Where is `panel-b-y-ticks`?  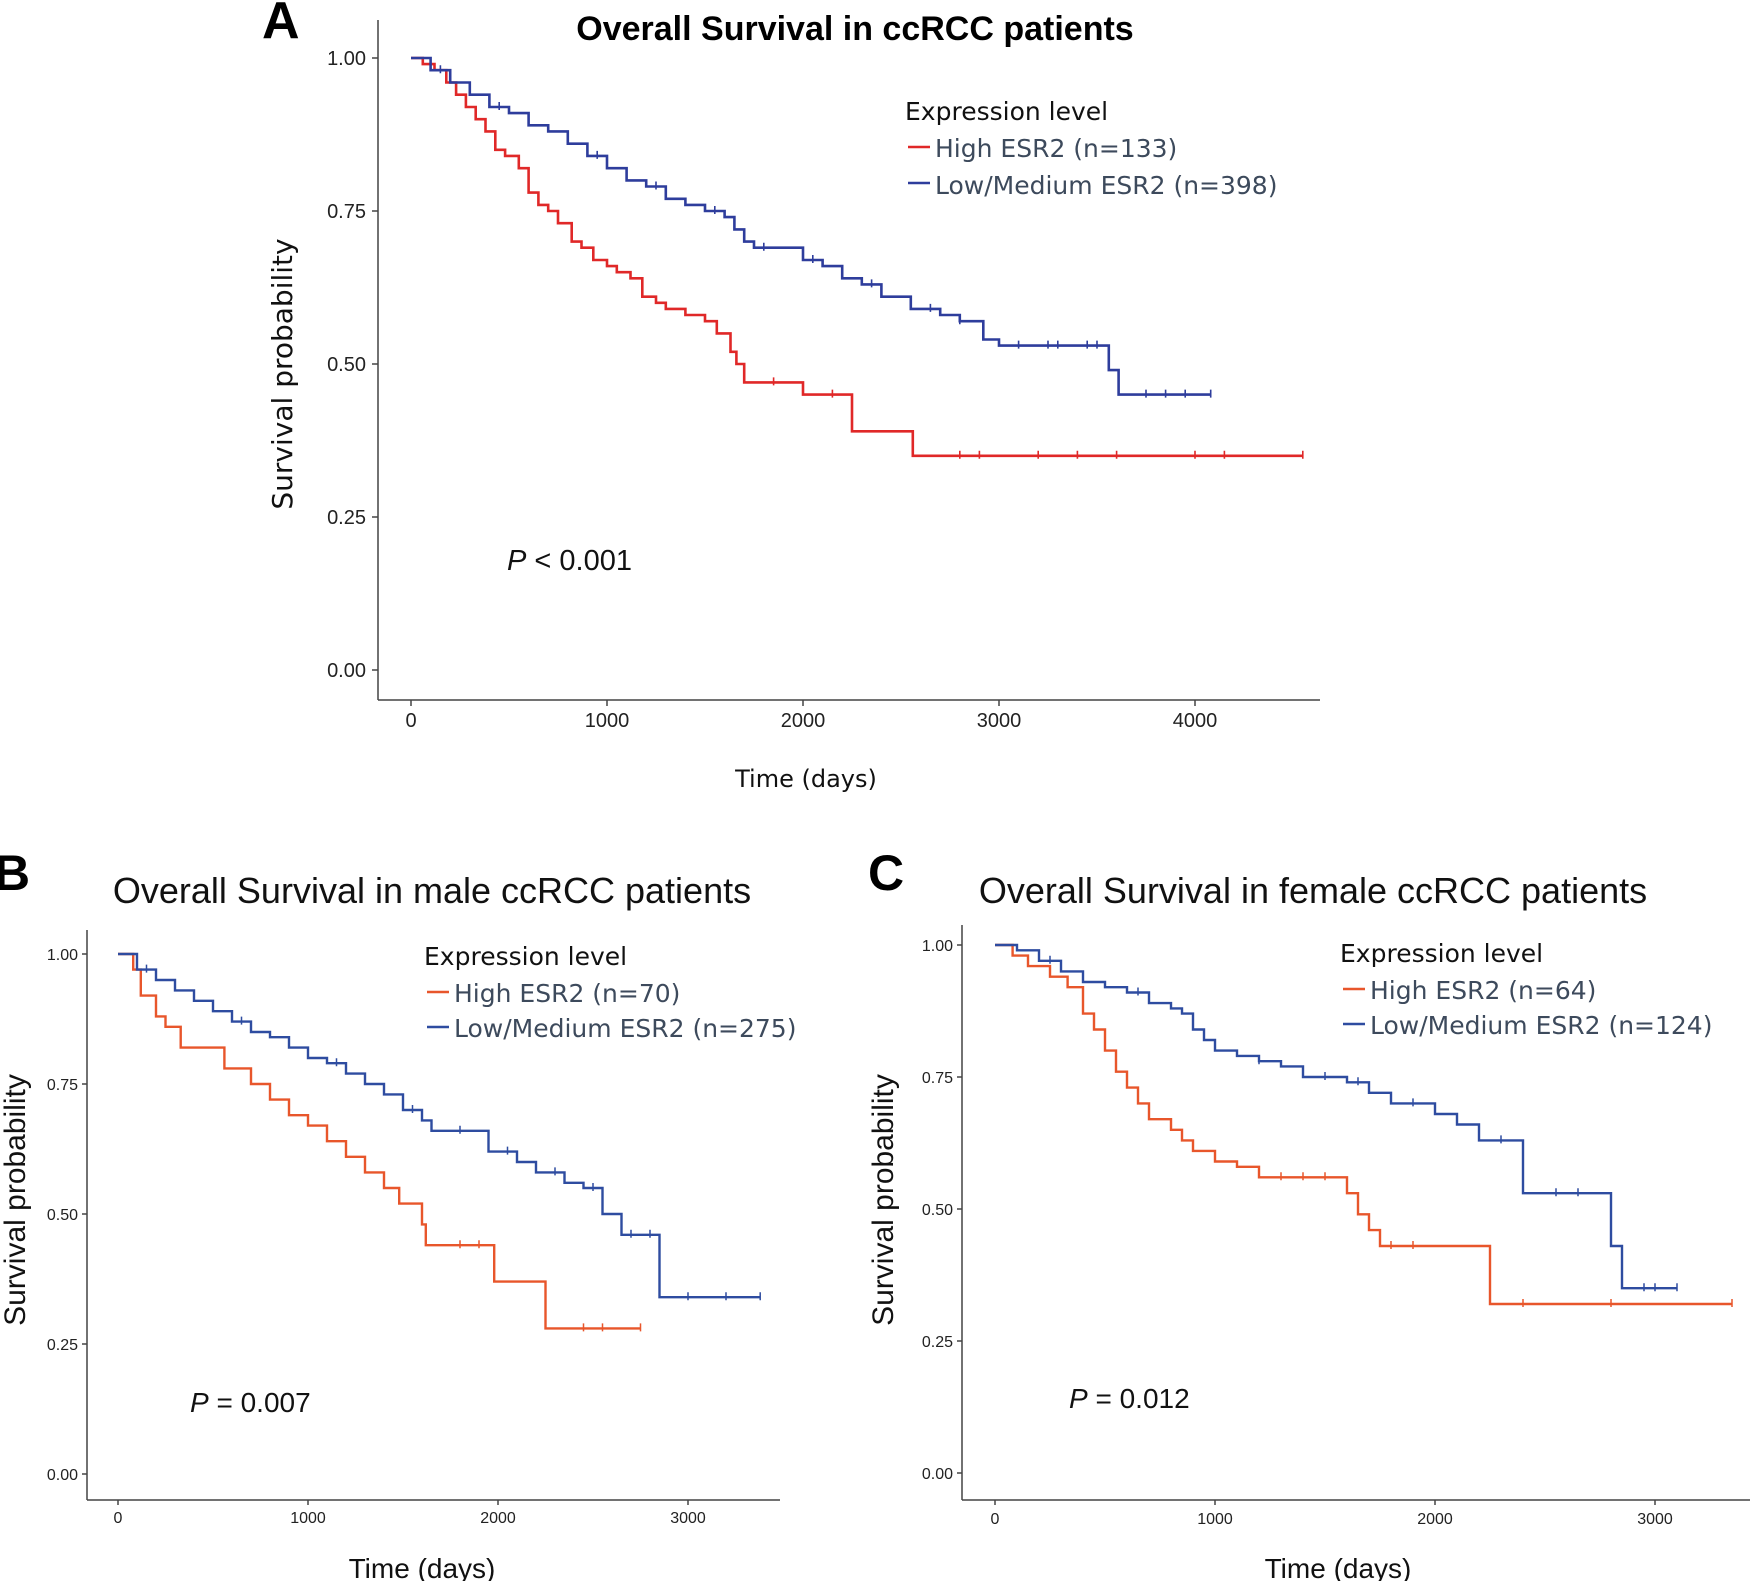
panel-b-y-ticks is located at coordinates (84, 1214).